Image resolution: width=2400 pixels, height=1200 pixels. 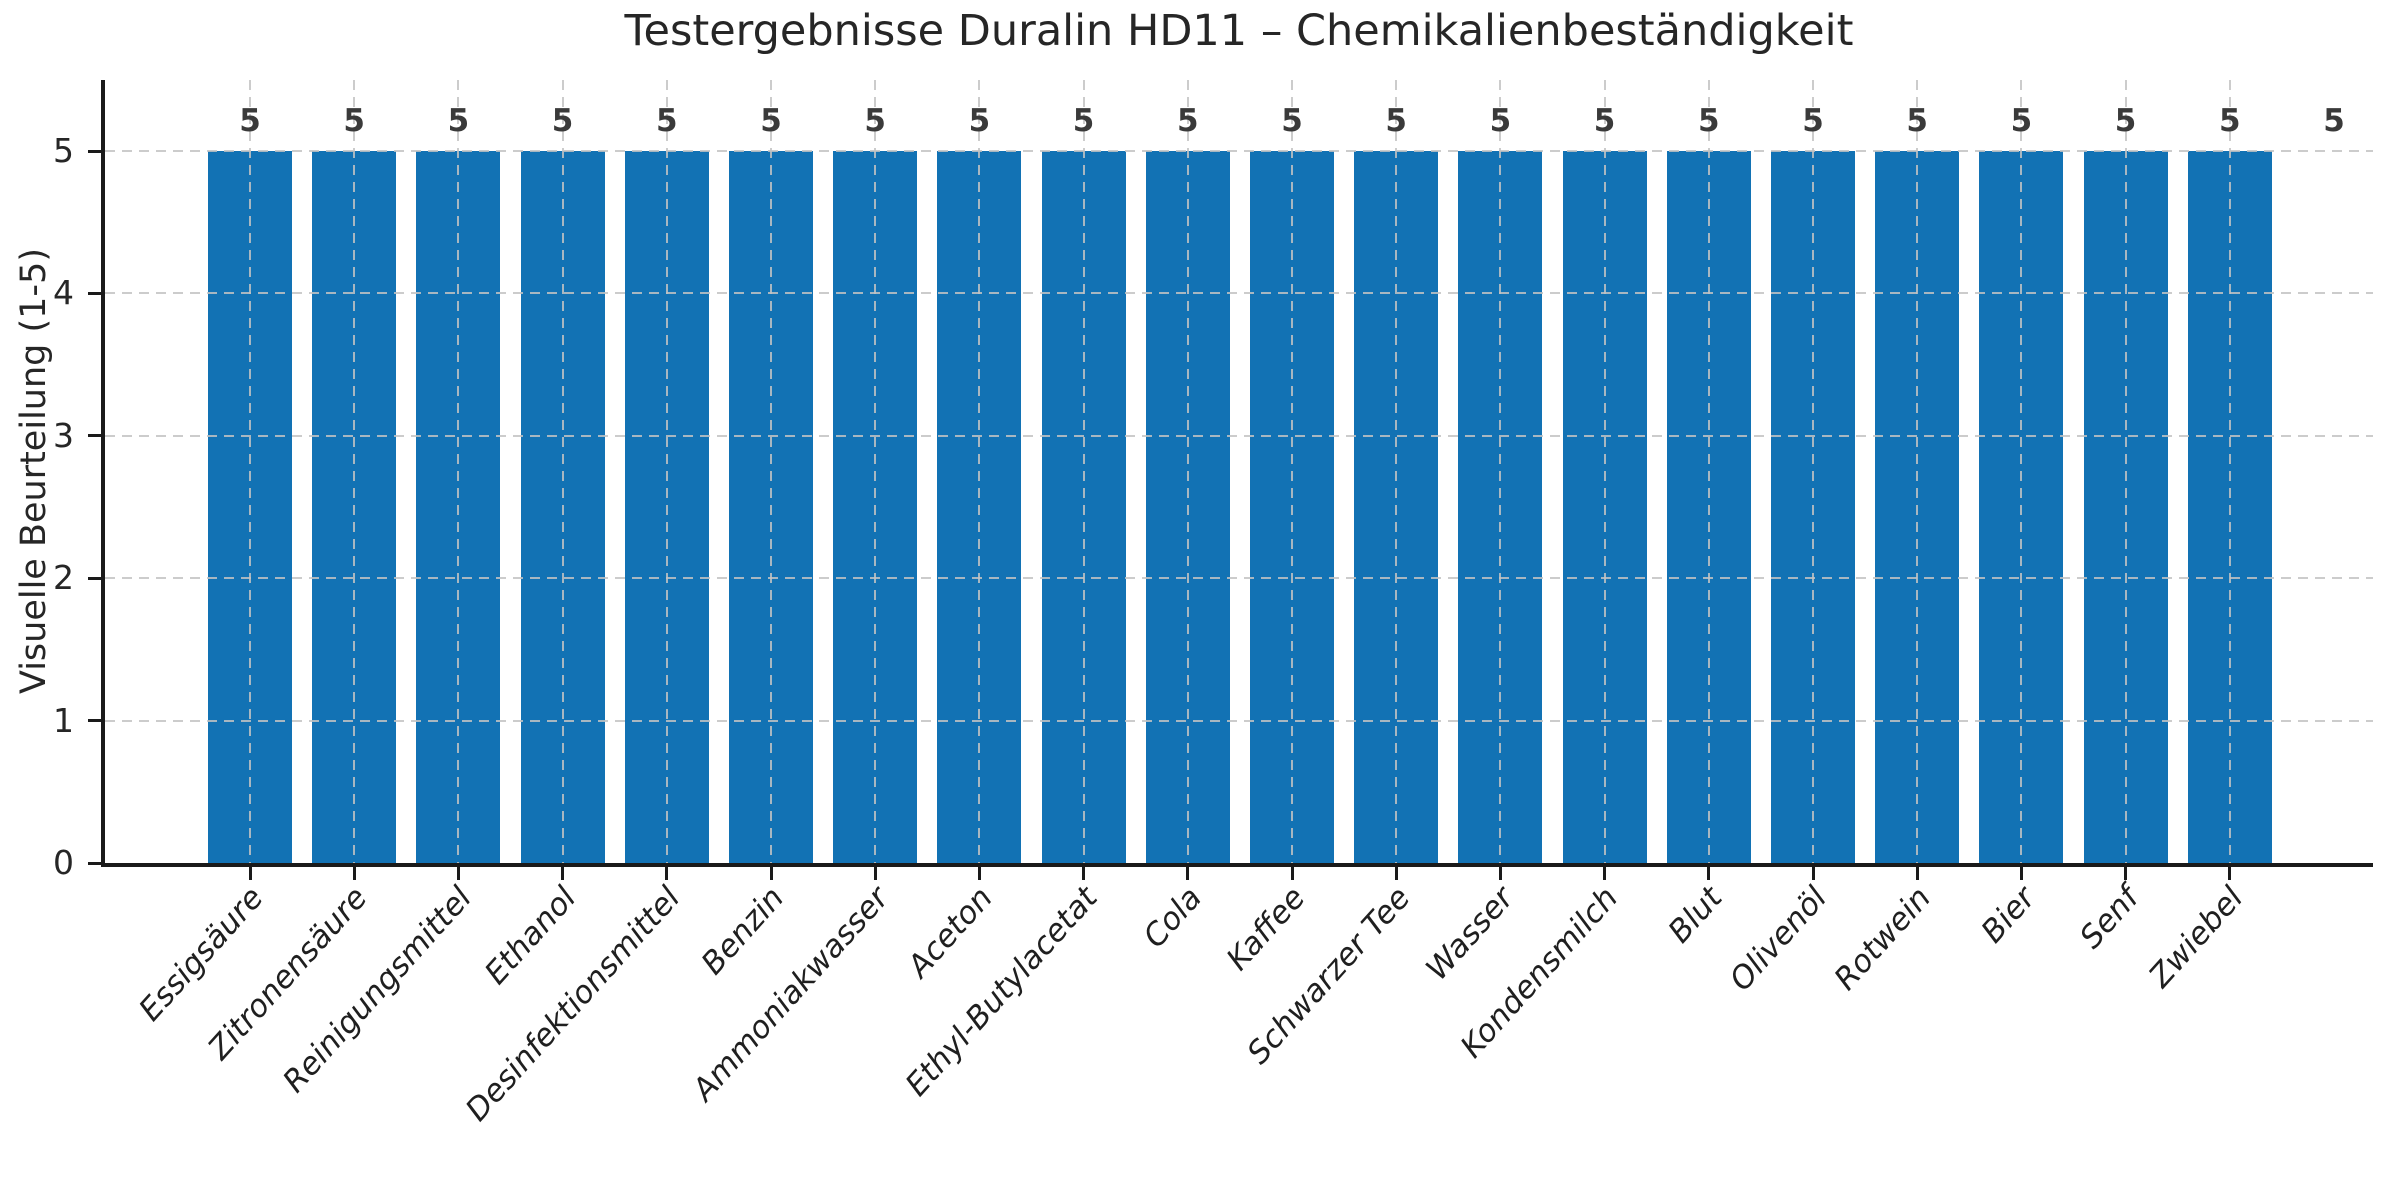 I want to click on v-gridline-Ethanol, so click(x=562, y=471).